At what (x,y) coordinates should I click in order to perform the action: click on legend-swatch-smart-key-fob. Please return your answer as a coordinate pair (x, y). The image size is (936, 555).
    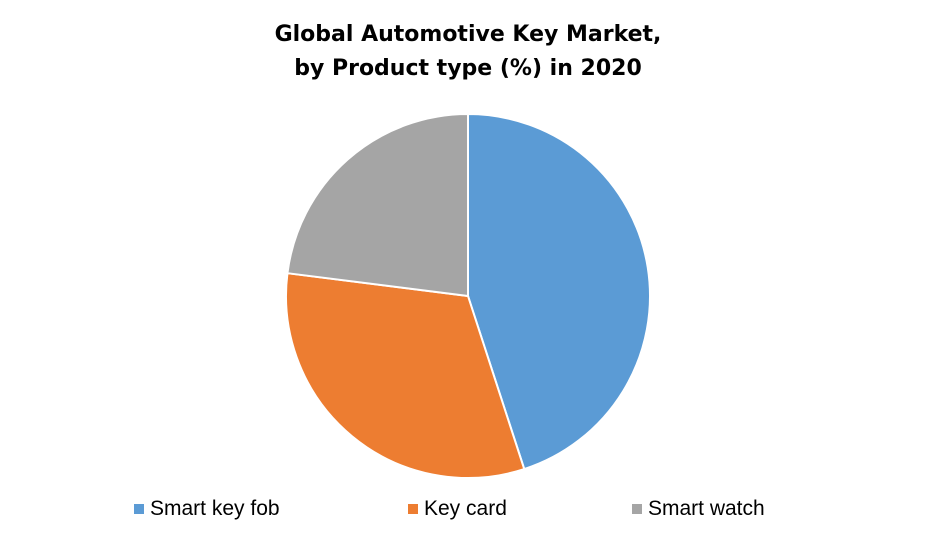
    Looking at the image, I should click on (139, 509).